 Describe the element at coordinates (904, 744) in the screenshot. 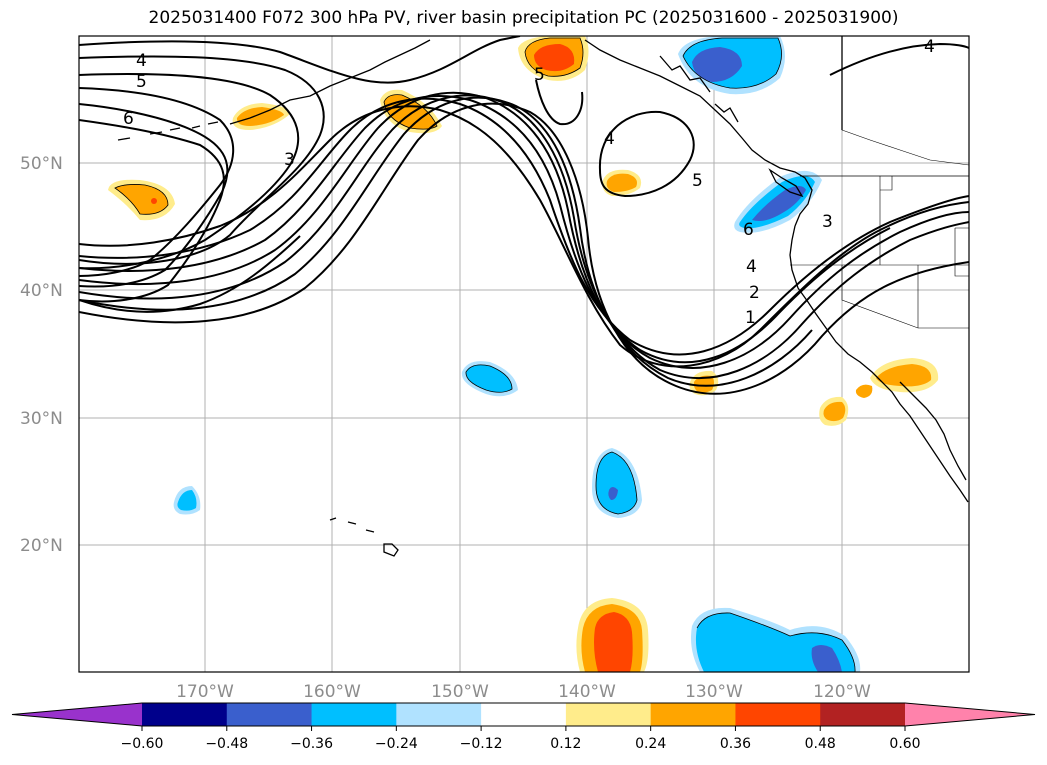

I see `colorbar-tick-label: 0.60` at that location.